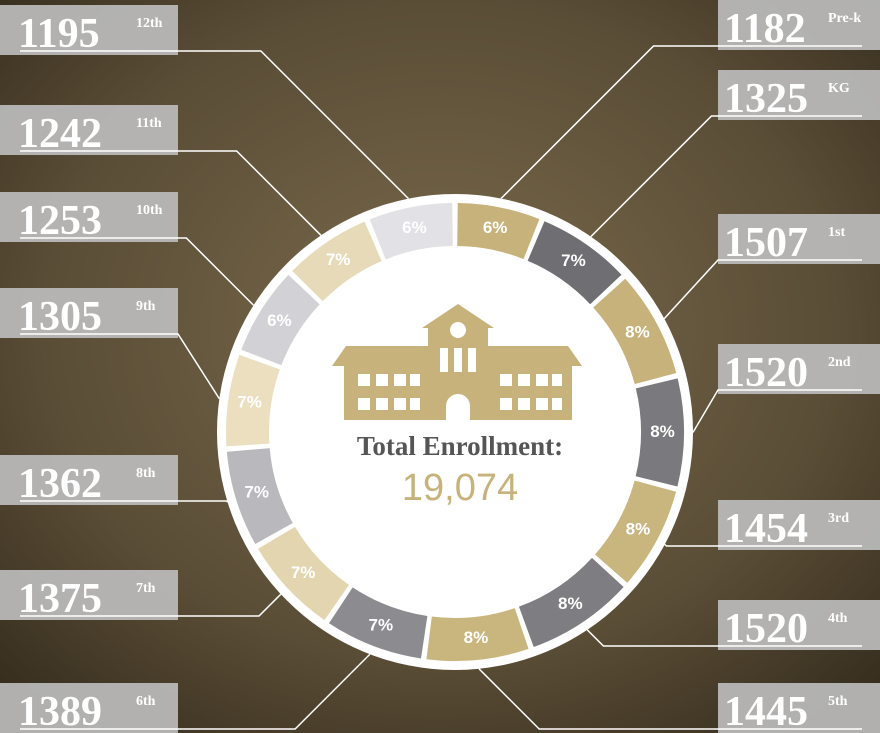  I want to click on grade-label: 11th, so click(149, 123).